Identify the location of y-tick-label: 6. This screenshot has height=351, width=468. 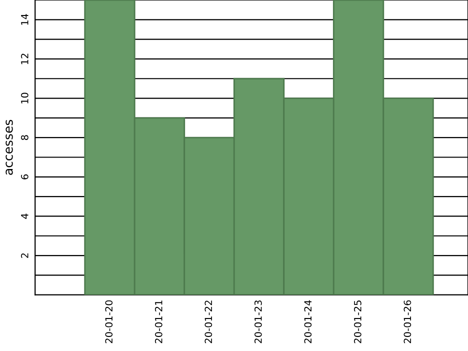
(24, 177).